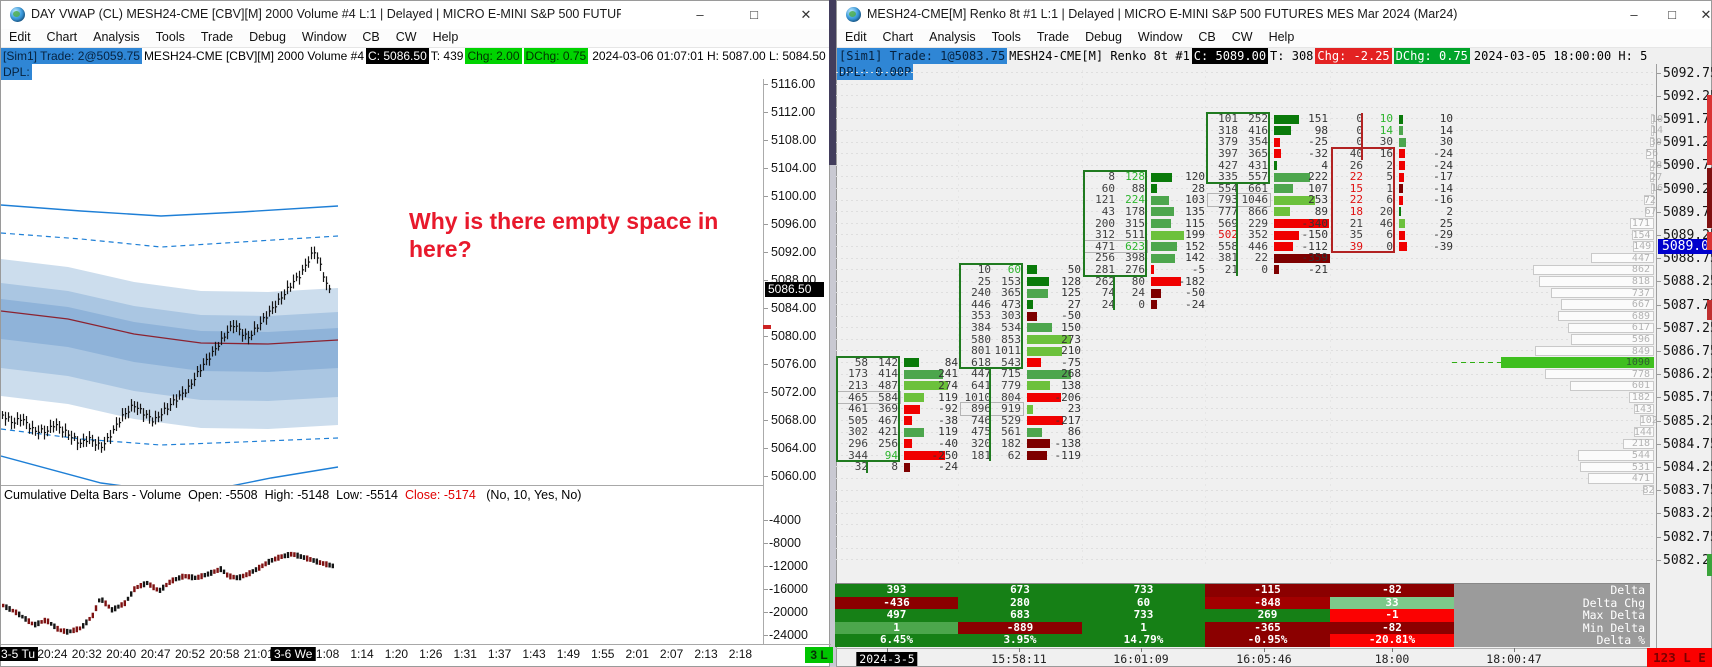 This screenshot has height=667, width=1712. What do you see at coordinates (788, 589) in the screenshot?
I see `subgraph-axis-label: -16000` at bounding box center [788, 589].